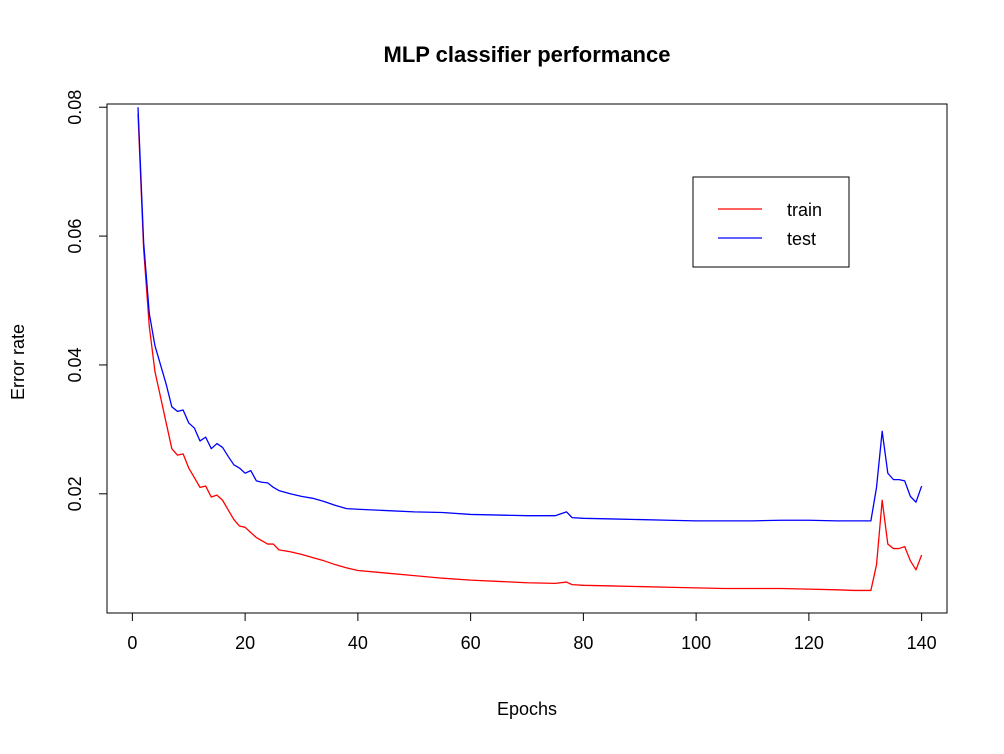 This screenshot has height=754, width=1004. What do you see at coordinates (75, 107) in the screenshot?
I see `y-tick-label: 0.08` at bounding box center [75, 107].